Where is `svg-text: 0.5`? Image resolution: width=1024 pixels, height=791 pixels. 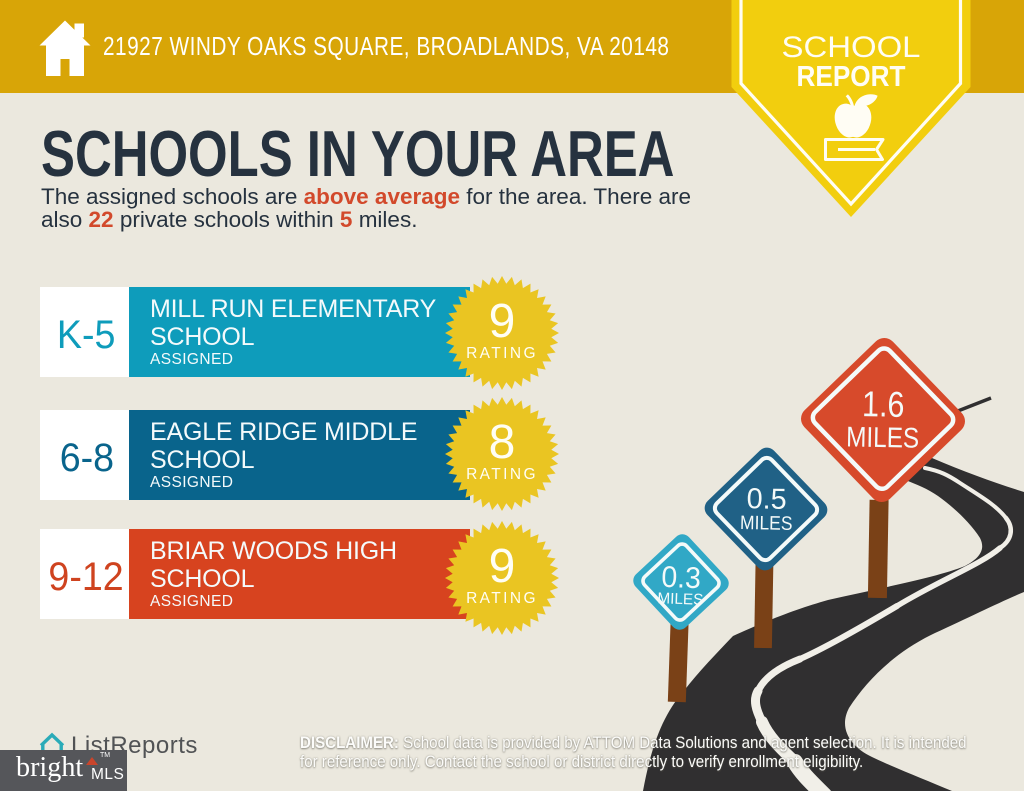 svg-text: 0.5 is located at coordinates (766, 499).